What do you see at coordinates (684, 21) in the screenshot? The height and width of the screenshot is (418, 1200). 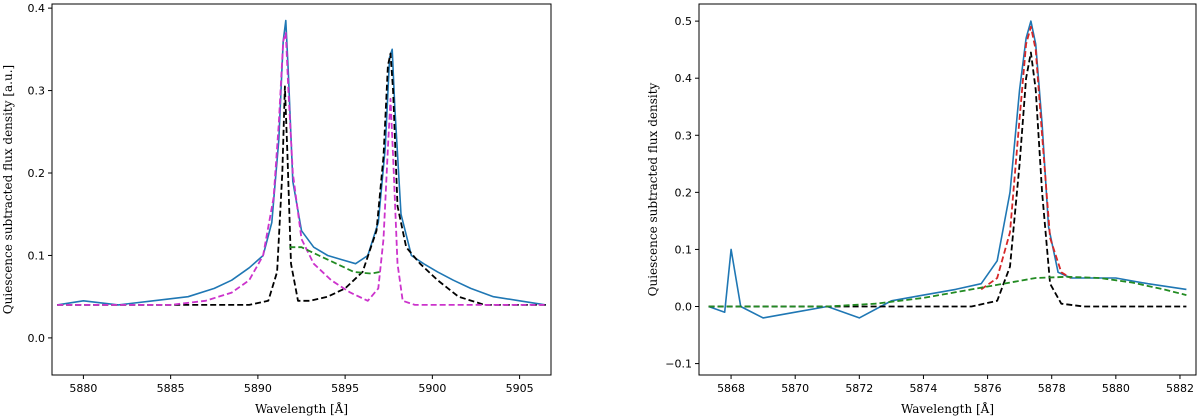 I see `y-tick-label: 0.5` at bounding box center [684, 21].